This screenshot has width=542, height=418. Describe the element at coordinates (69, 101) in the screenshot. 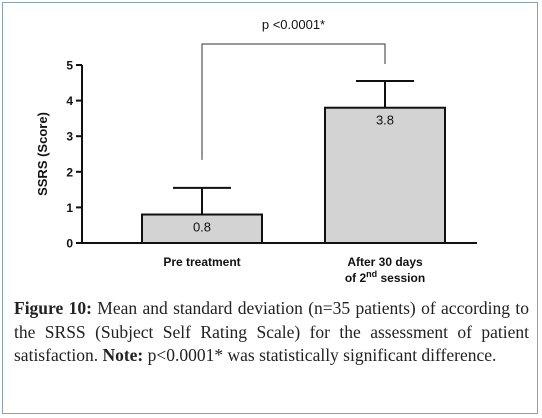

I see `y-tick-label: 4` at that location.